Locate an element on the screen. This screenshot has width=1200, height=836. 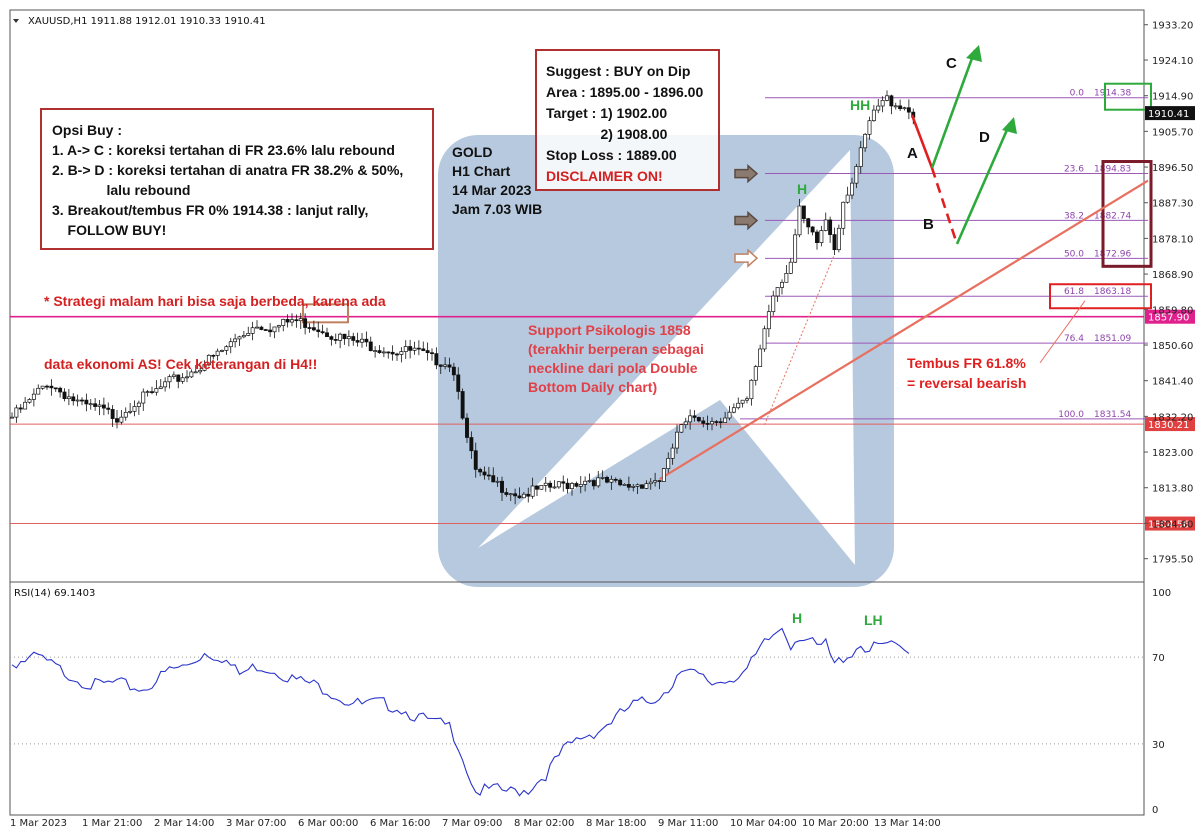
price-tick-label: 1850.60 is located at coordinates (1172, 346).